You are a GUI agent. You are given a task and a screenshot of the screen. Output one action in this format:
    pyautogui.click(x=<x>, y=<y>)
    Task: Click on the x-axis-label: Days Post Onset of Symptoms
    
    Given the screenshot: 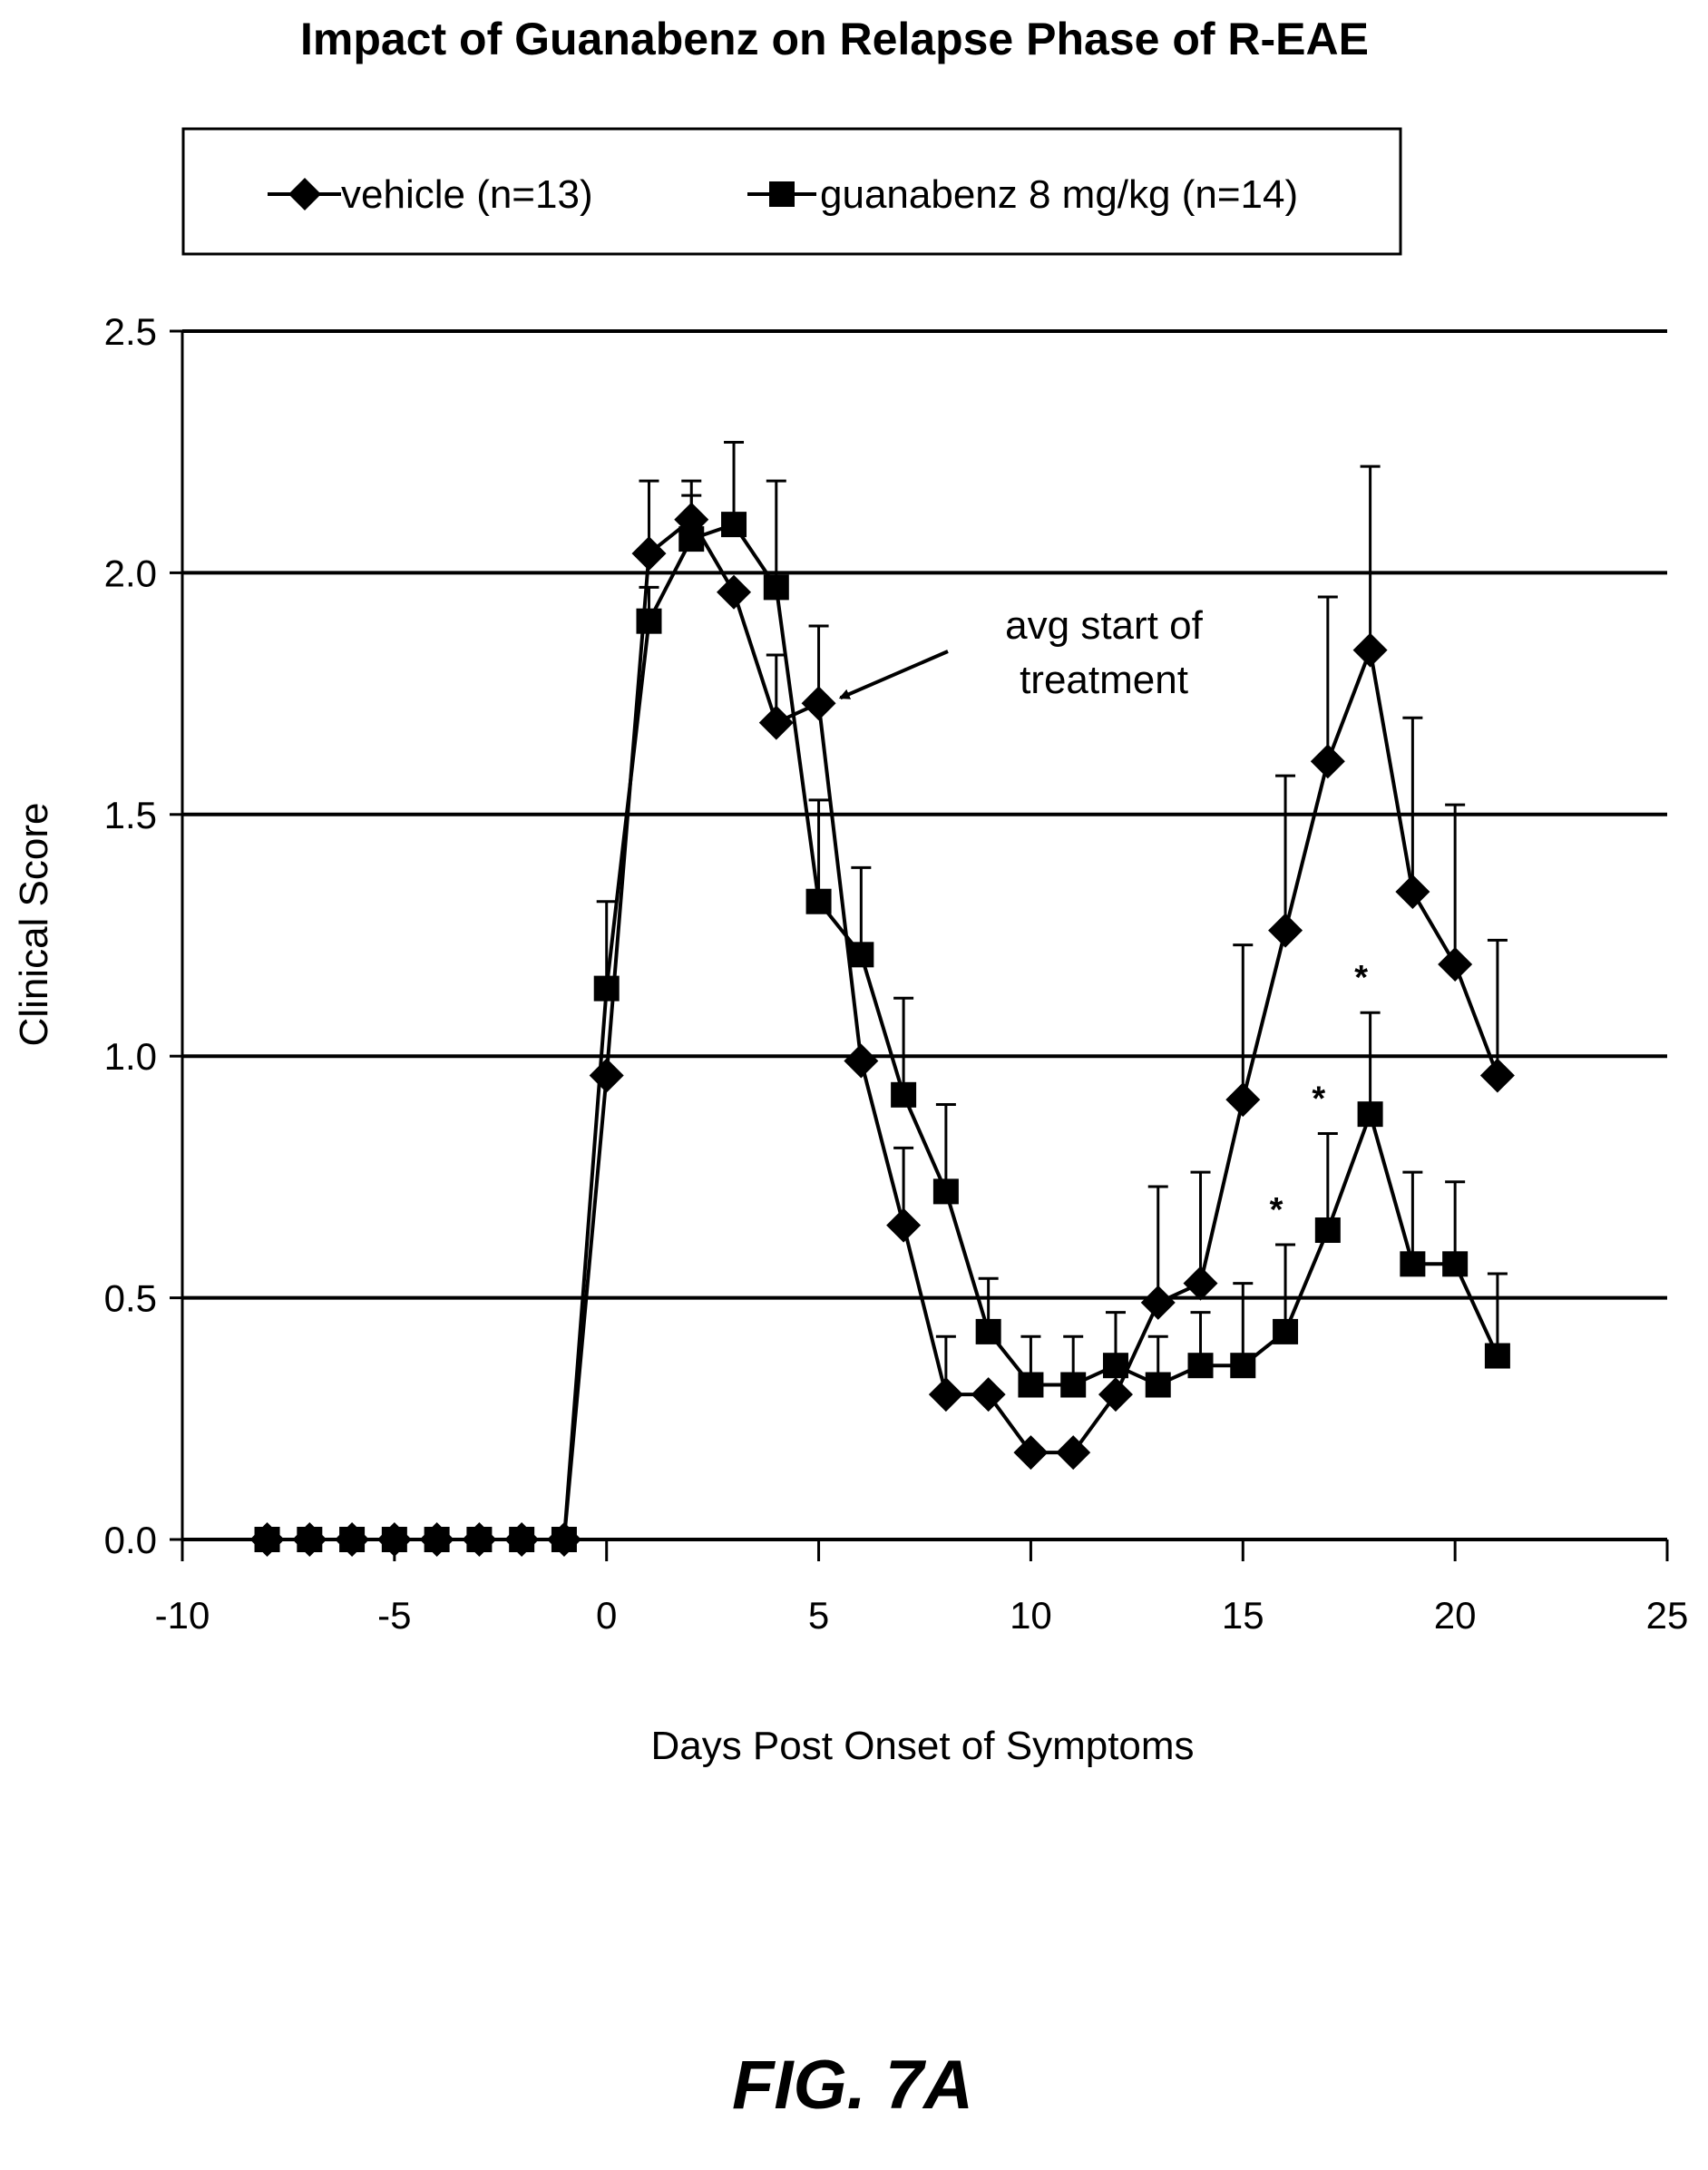 What is the action you would take?
    pyautogui.click(x=922, y=1746)
    